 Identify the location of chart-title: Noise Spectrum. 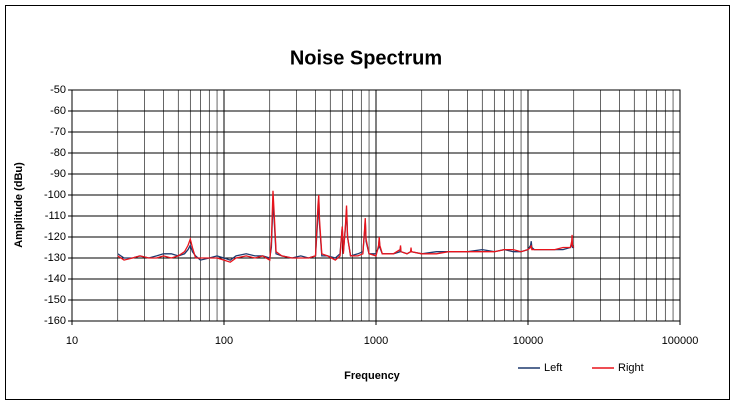
(366, 58).